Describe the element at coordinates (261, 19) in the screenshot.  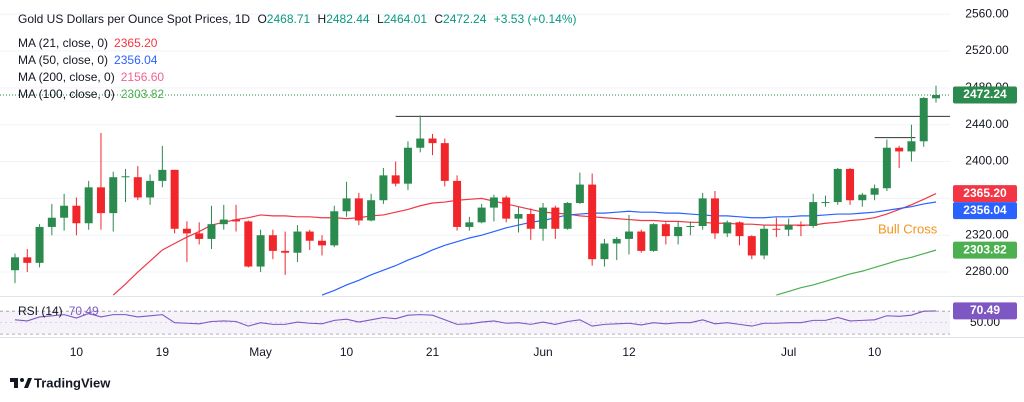
I see `ohlc-label: O` at that location.